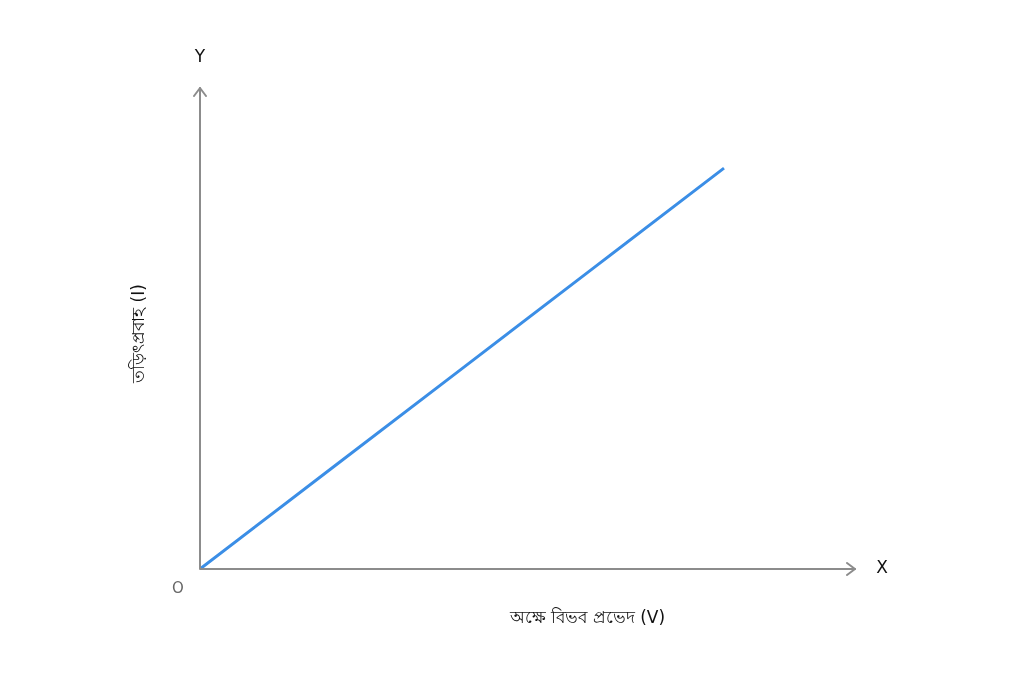  Describe the element at coordinates (138, 334) in the screenshot. I see `y-axis-title: তড়িৎপ্রবাহ (I)` at that location.